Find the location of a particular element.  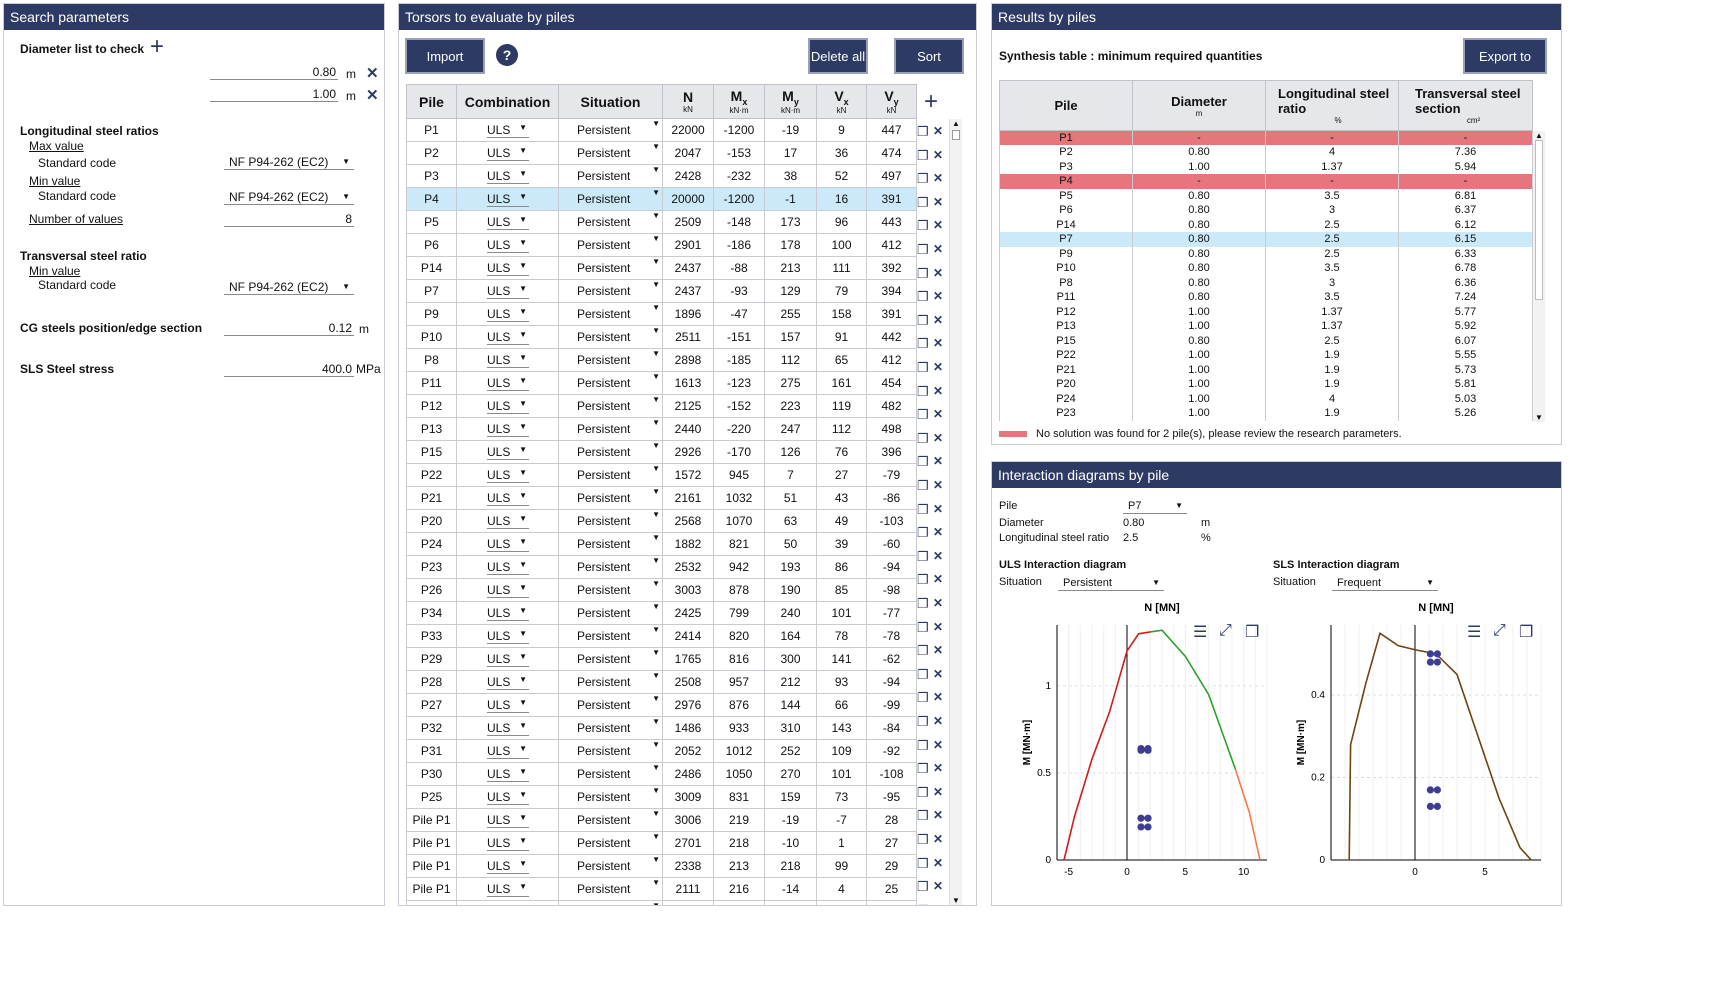

synthesis-row: P23 1.00 1.9 5.26 is located at coordinates (1266, 413).